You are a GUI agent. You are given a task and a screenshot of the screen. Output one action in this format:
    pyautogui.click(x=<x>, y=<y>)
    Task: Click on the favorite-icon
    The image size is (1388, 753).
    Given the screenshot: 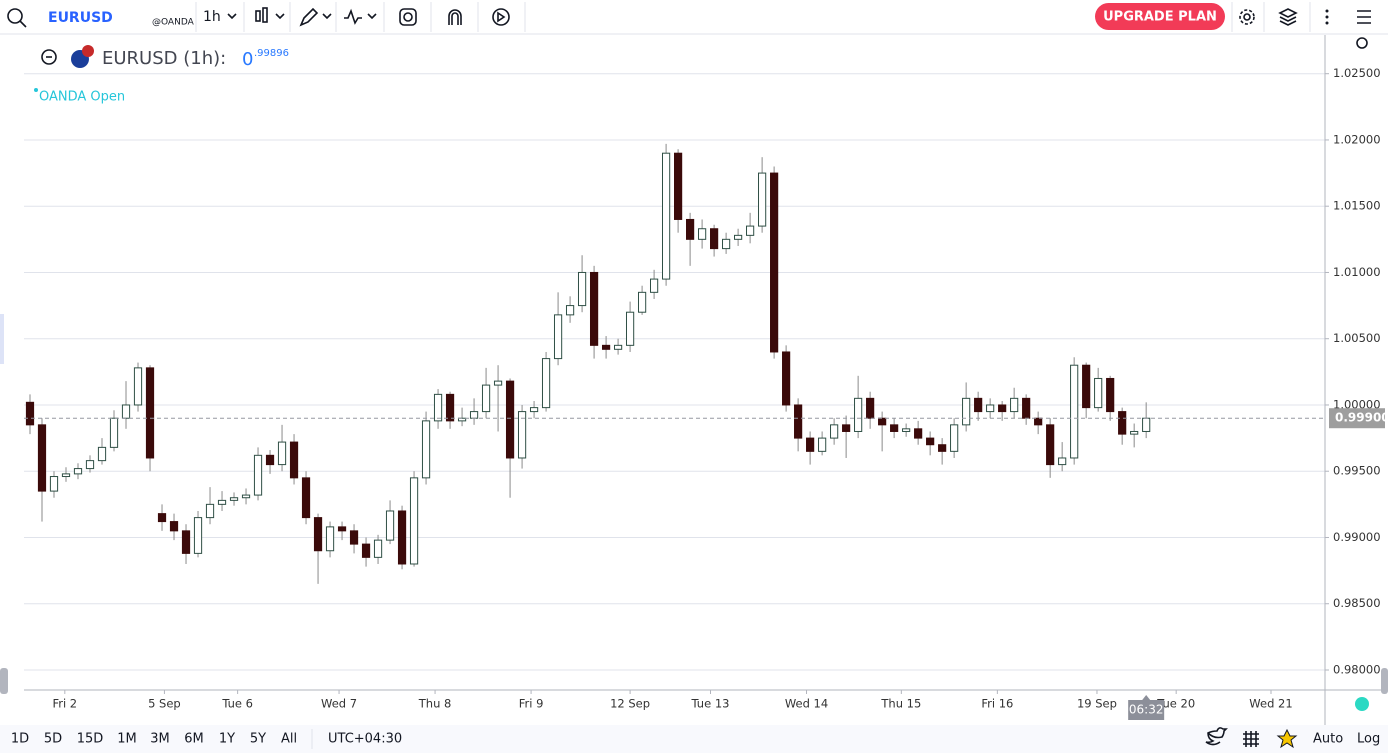 What is the action you would take?
    pyautogui.click(x=1287, y=738)
    